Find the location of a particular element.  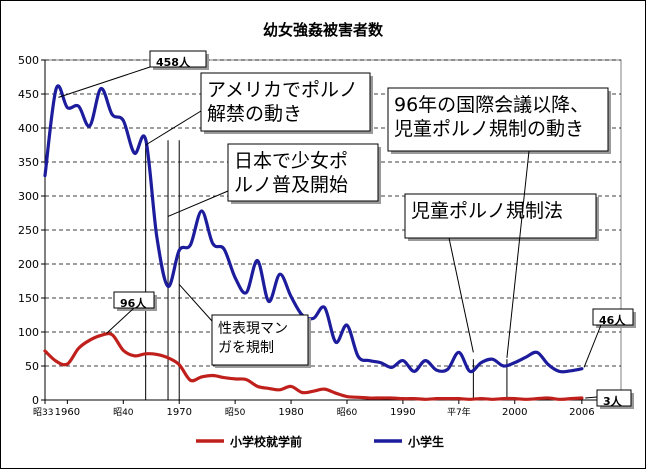

callout-since-96-text: 児童ポルノ規制の動き is located at coordinates (489, 129).